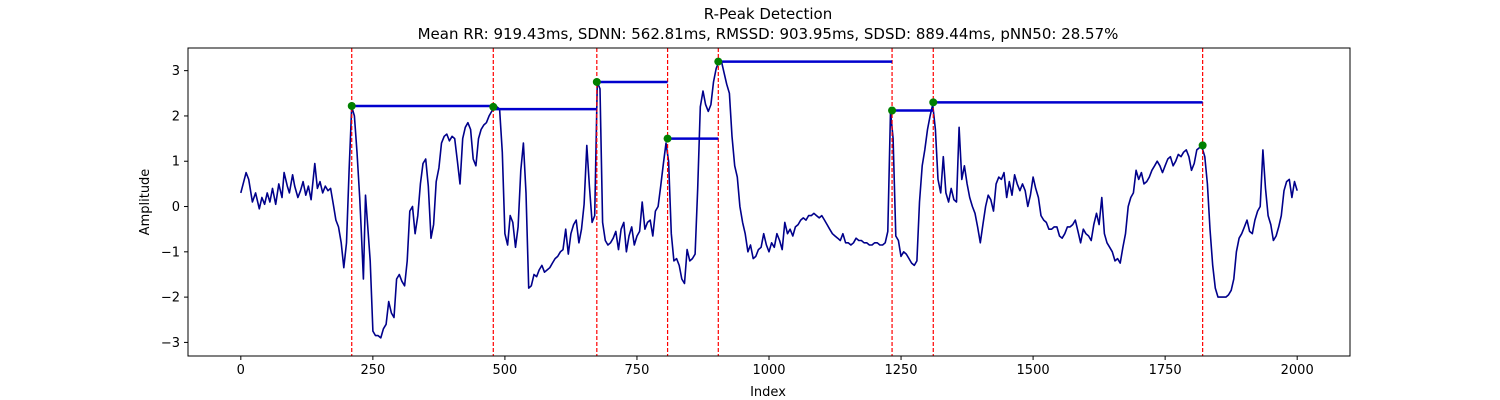  What do you see at coordinates (372, 370) in the screenshot?
I see `x-tick-label-250: 250` at bounding box center [372, 370].